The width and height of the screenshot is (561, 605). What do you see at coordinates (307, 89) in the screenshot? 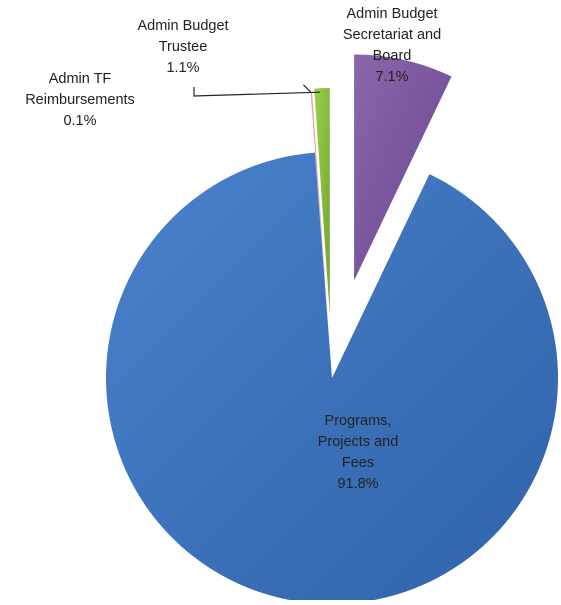
I see `leader-line-admin-tf-reimbursements` at bounding box center [307, 89].